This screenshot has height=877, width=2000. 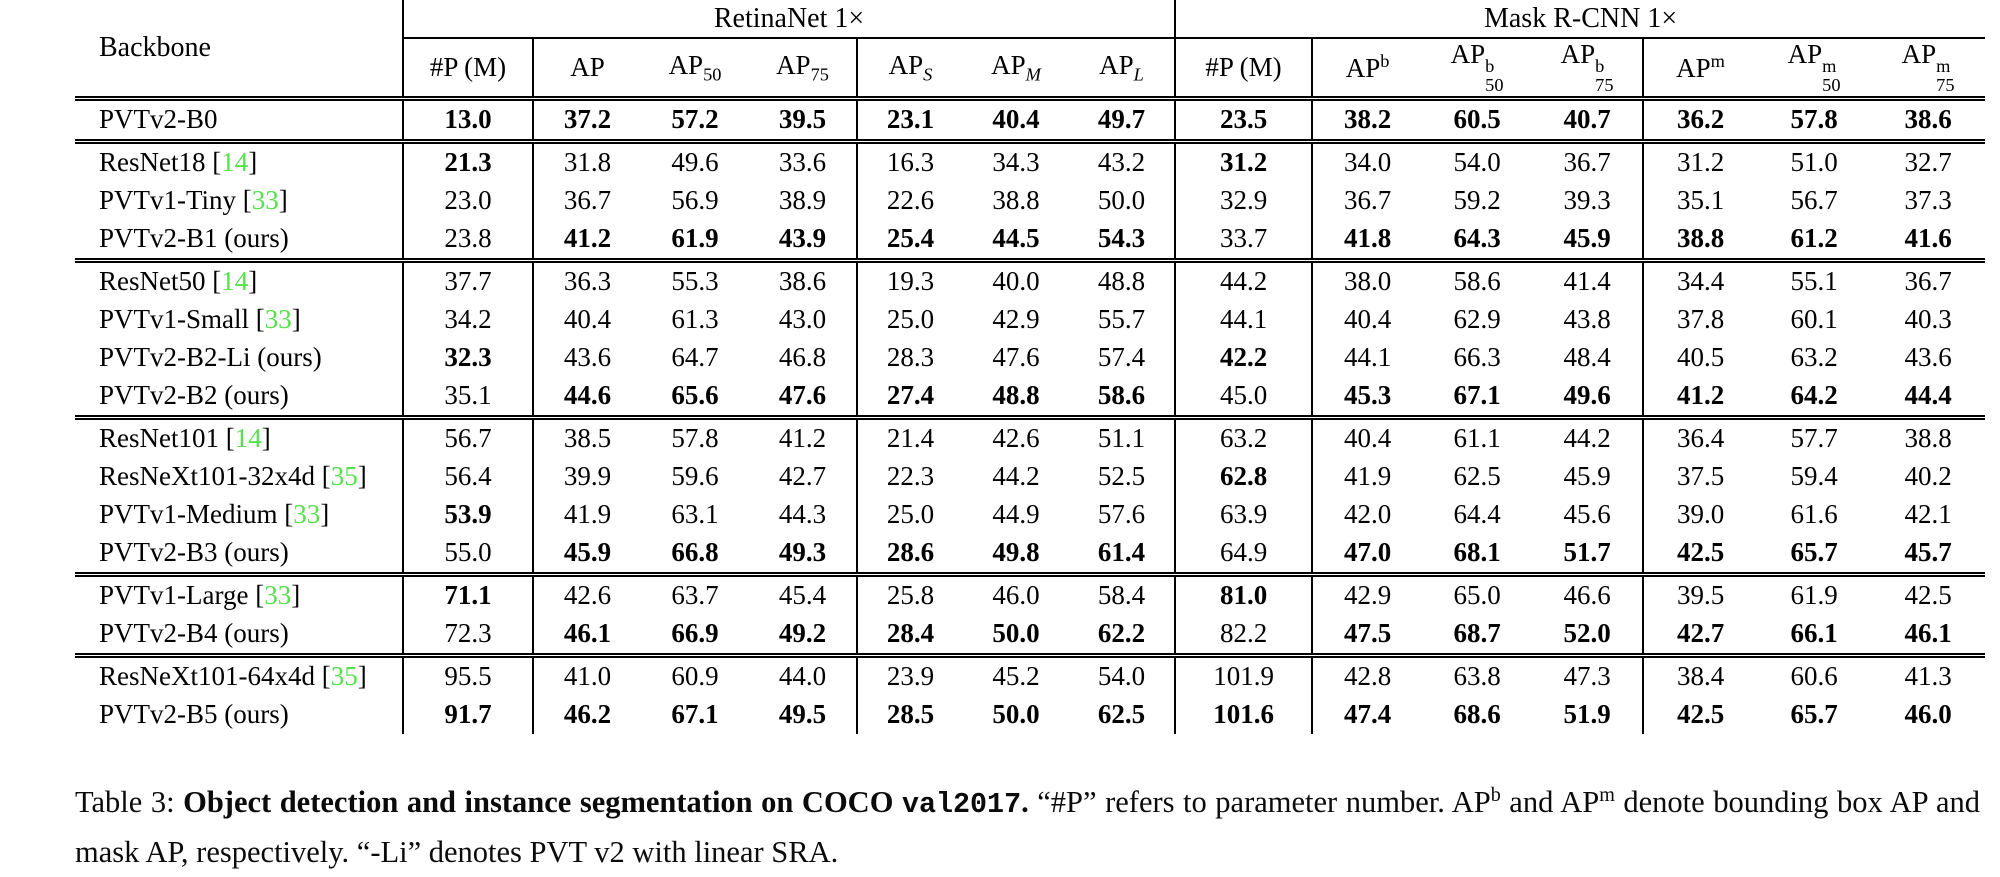 I want to click on value-cell: 21.3, so click(x=468, y=160).